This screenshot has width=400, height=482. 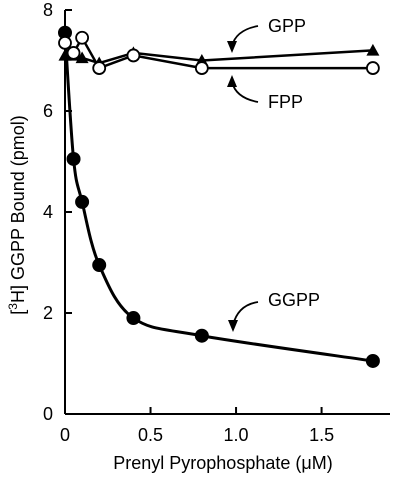 I want to click on annotation-gpp: GPP, so click(x=266, y=34).